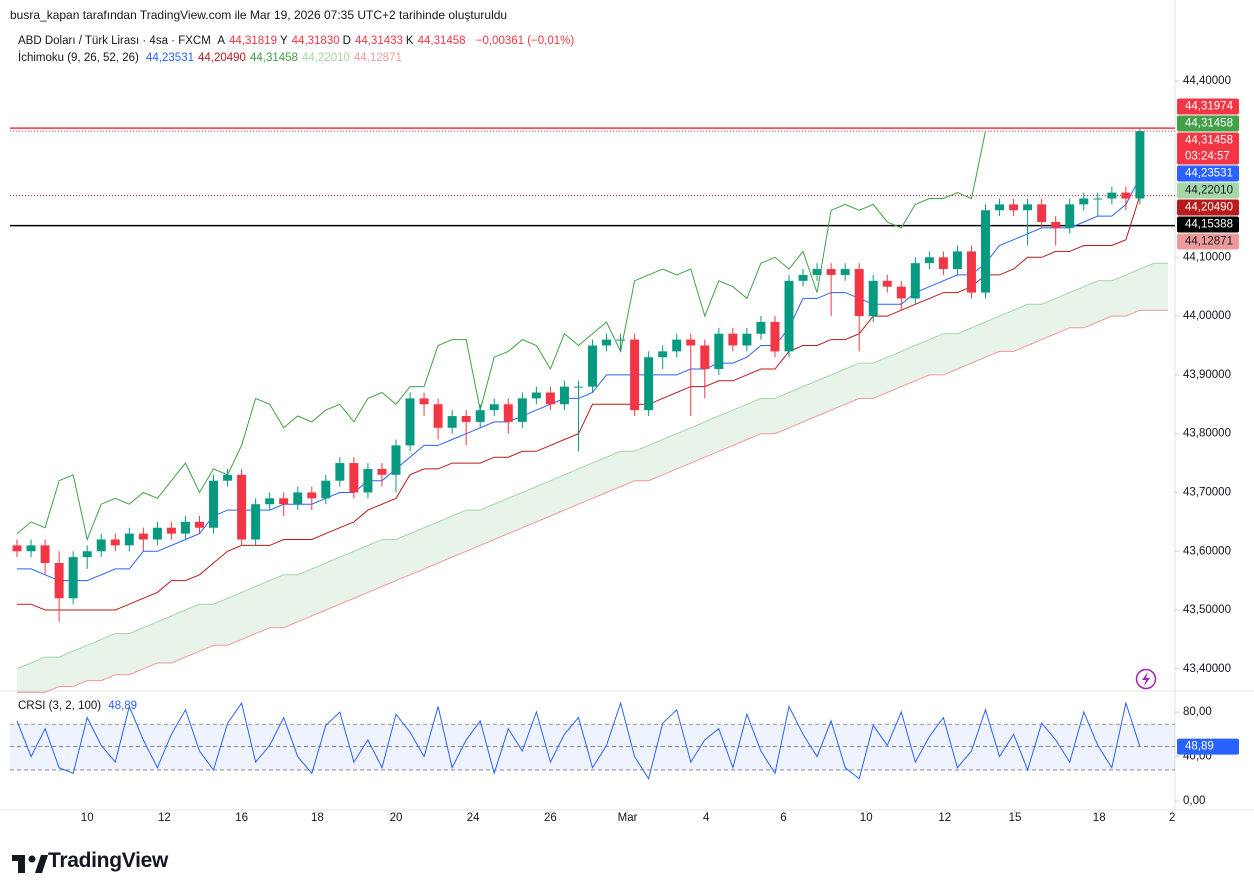 This screenshot has height=893, width=1254. Describe the element at coordinates (783, 818) in the screenshot. I see `x-tick-label: 6` at that location.